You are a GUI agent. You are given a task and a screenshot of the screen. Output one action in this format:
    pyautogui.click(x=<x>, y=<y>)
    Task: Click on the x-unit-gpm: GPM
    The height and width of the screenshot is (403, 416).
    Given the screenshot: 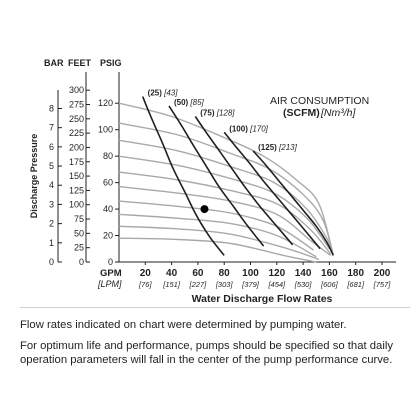 What is the action you would take?
    pyautogui.click(x=111, y=273)
    